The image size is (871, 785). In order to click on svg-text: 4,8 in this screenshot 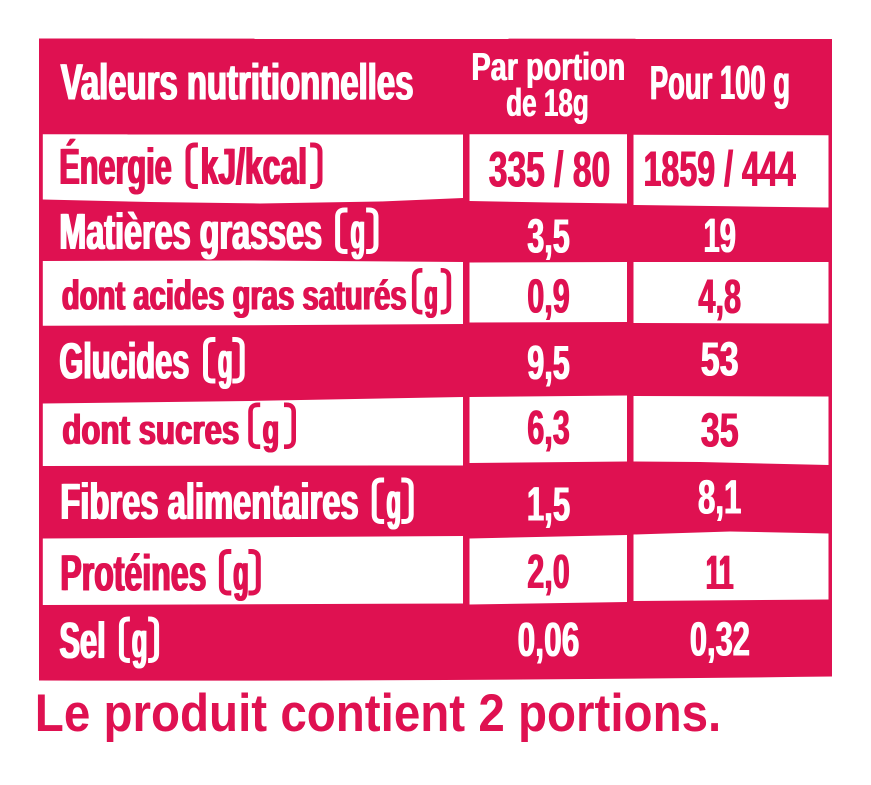, I will do `click(719, 297)`.